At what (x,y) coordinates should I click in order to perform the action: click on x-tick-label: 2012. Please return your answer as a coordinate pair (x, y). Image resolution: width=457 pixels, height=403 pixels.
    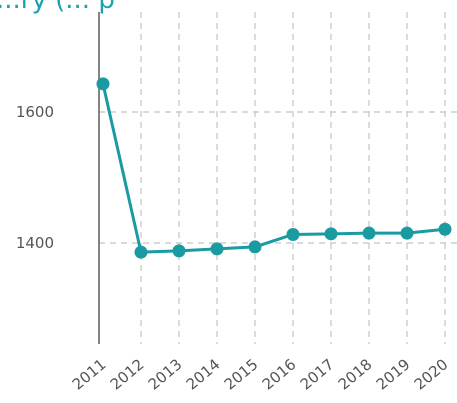
    Looking at the image, I should click on (127, 374).